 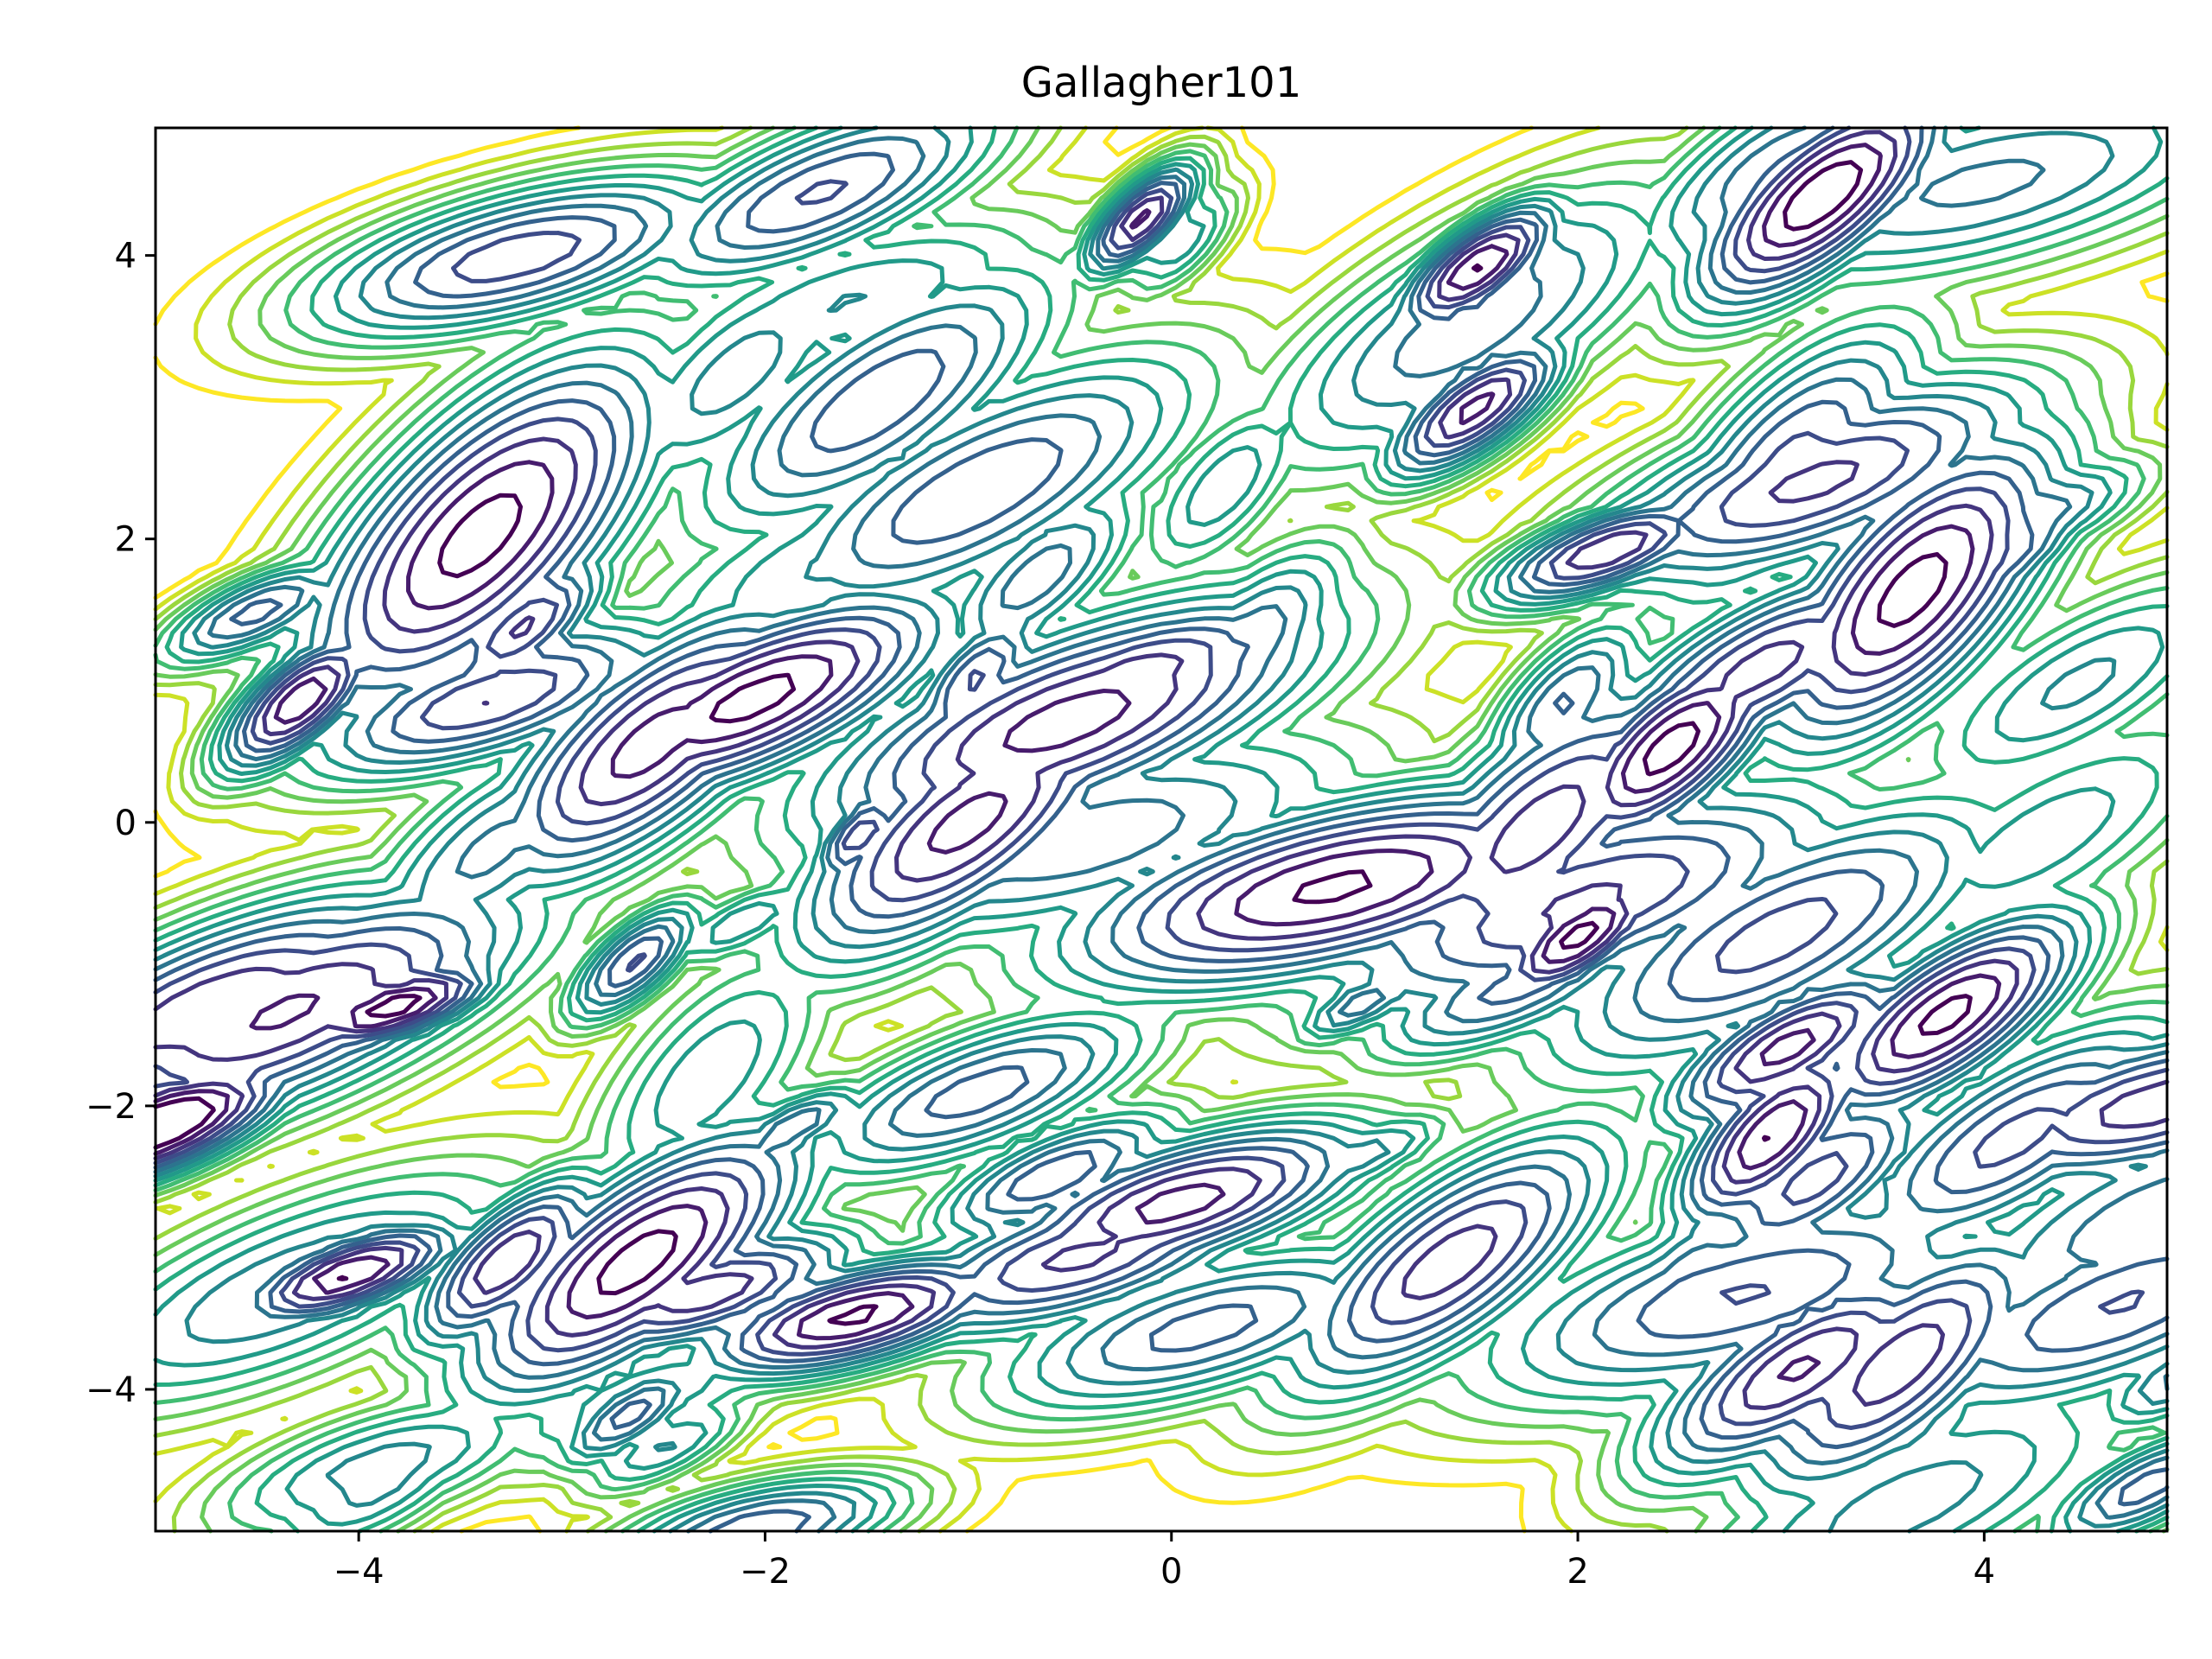 I want to click on y-axis: −4 −2 0 2 4, so click(x=121, y=823).